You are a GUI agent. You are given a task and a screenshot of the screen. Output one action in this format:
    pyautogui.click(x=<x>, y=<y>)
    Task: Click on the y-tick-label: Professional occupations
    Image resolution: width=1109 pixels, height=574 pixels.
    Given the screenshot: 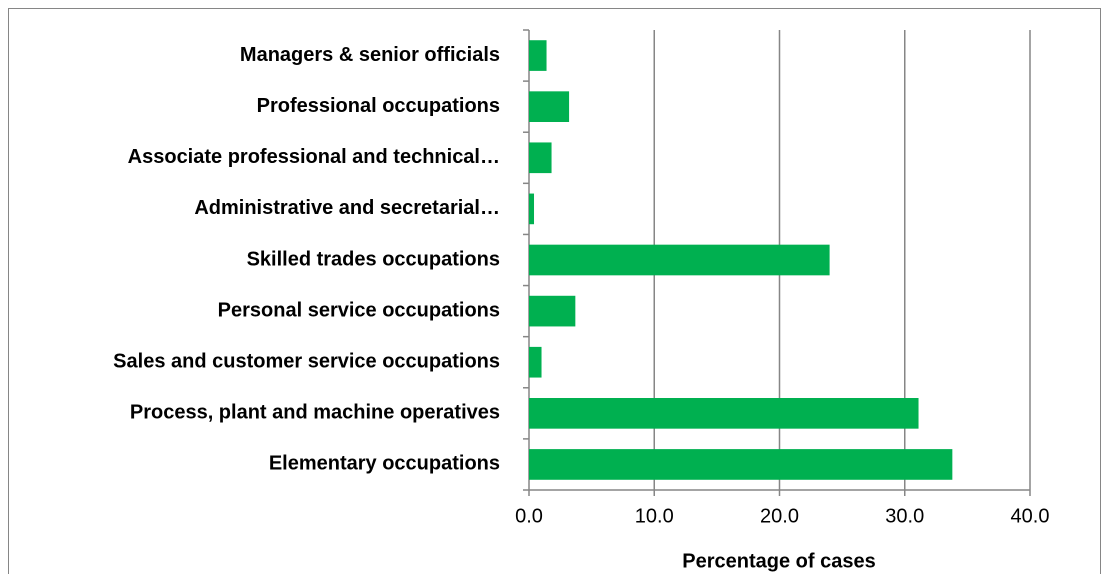 What is the action you would take?
    pyautogui.click(x=378, y=106)
    